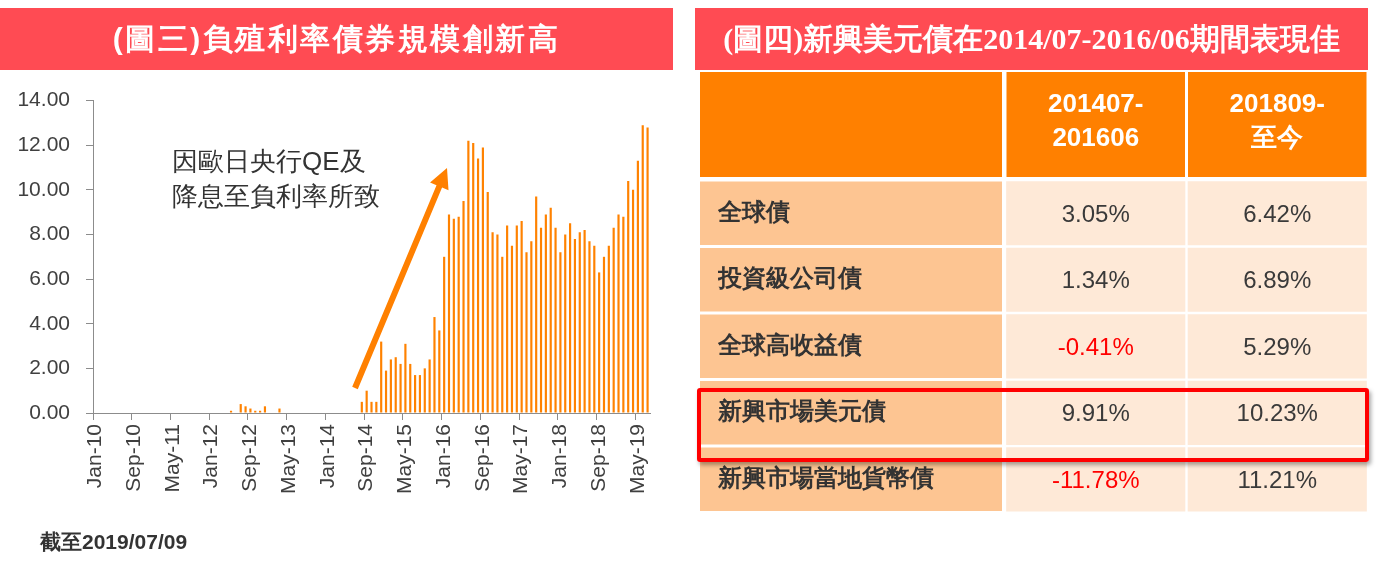 This screenshot has width=1379, height=572. Describe the element at coordinates (825, 477) in the screenshot. I see `y-tick-label: 新興市場當地貨幣債` at that location.